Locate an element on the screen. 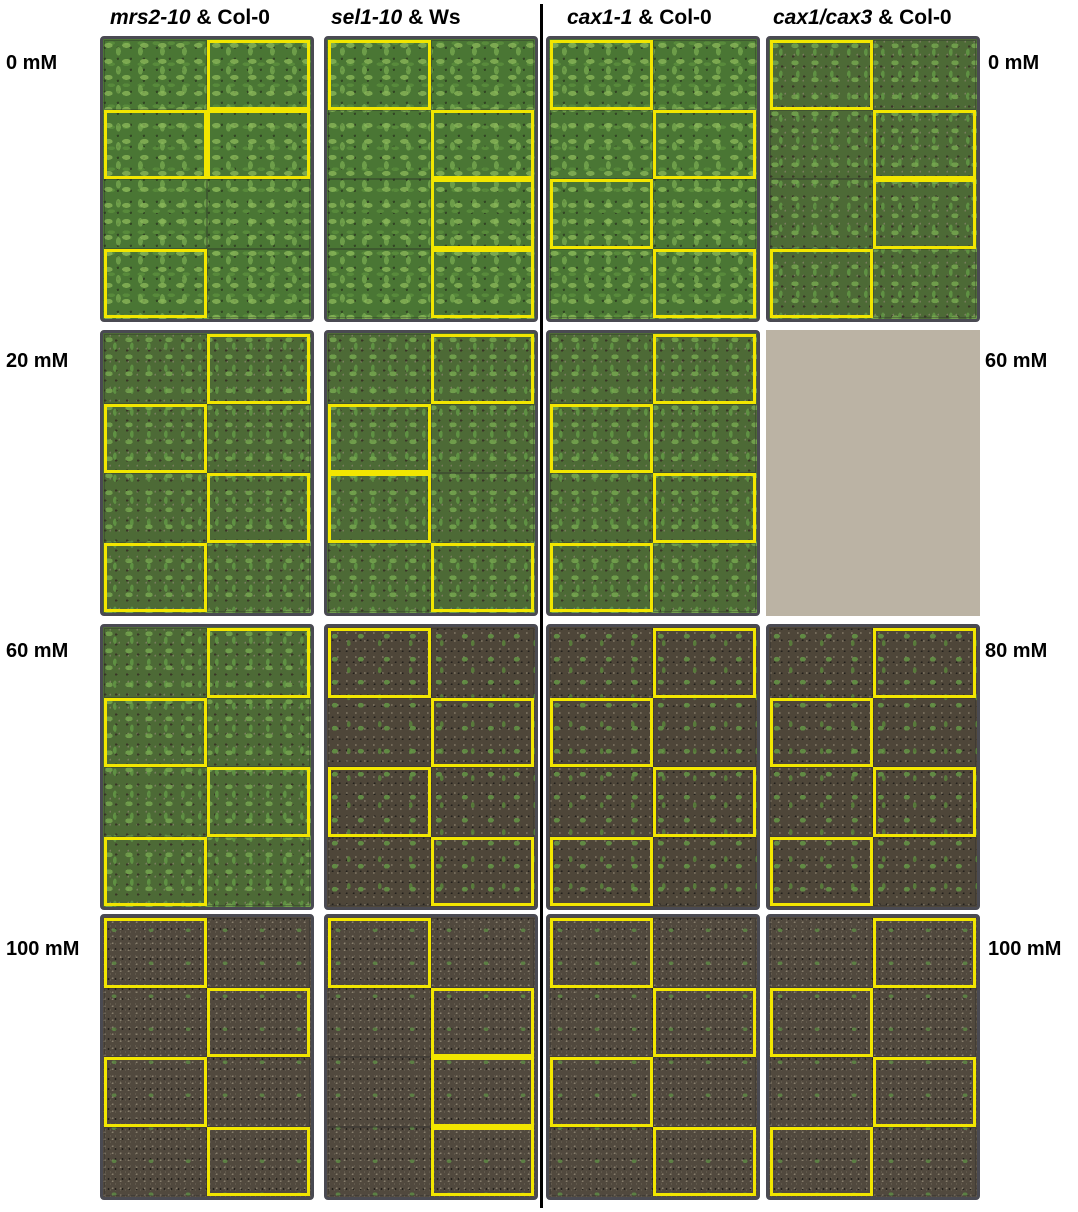  row-label-right-2: 60 mM is located at coordinates (1016, 361).